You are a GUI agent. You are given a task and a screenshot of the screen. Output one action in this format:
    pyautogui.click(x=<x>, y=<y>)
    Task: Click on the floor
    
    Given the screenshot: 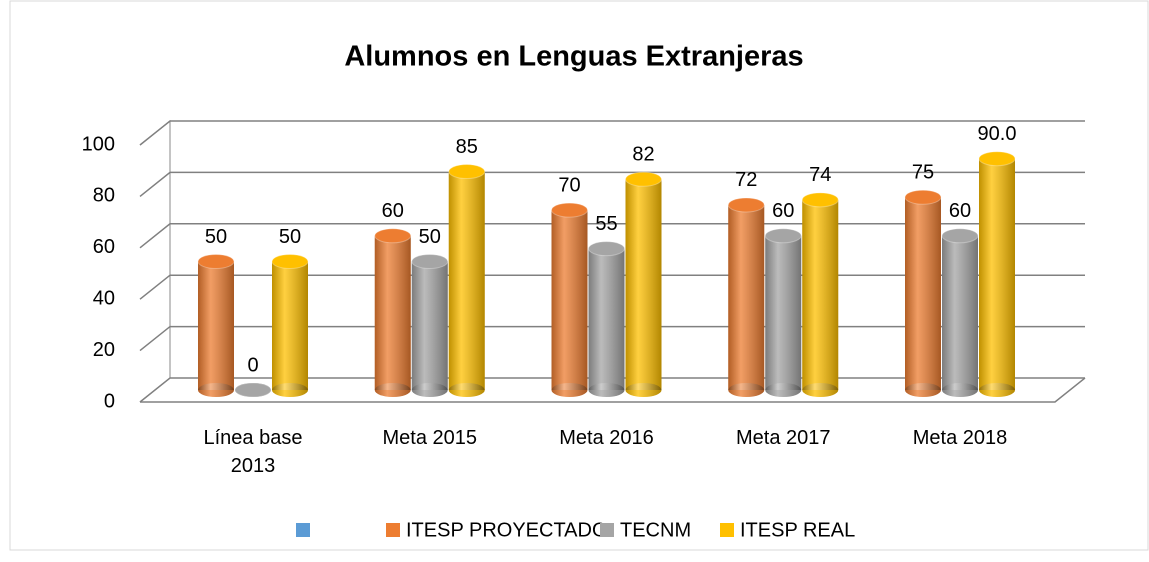 What is the action you would take?
    pyautogui.click(x=613, y=390)
    